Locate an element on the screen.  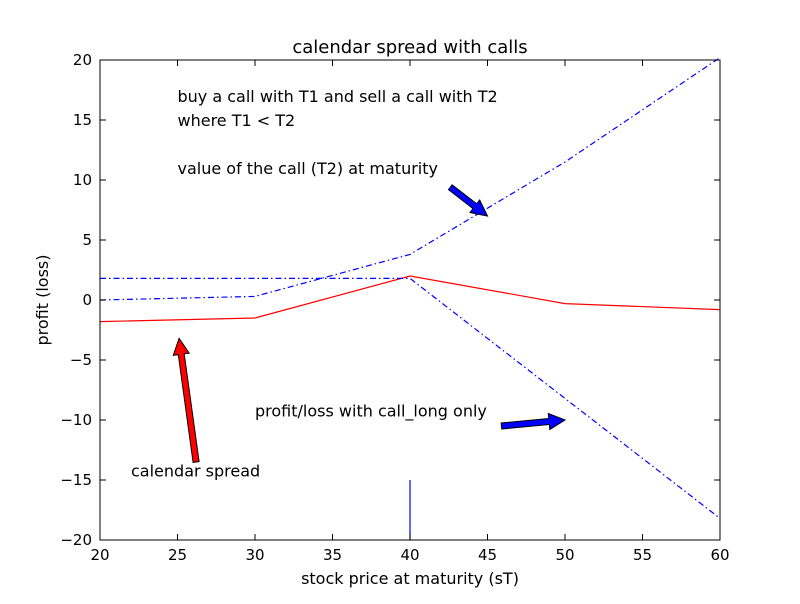
x-tick-label: 50 is located at coordinates (564, 555).